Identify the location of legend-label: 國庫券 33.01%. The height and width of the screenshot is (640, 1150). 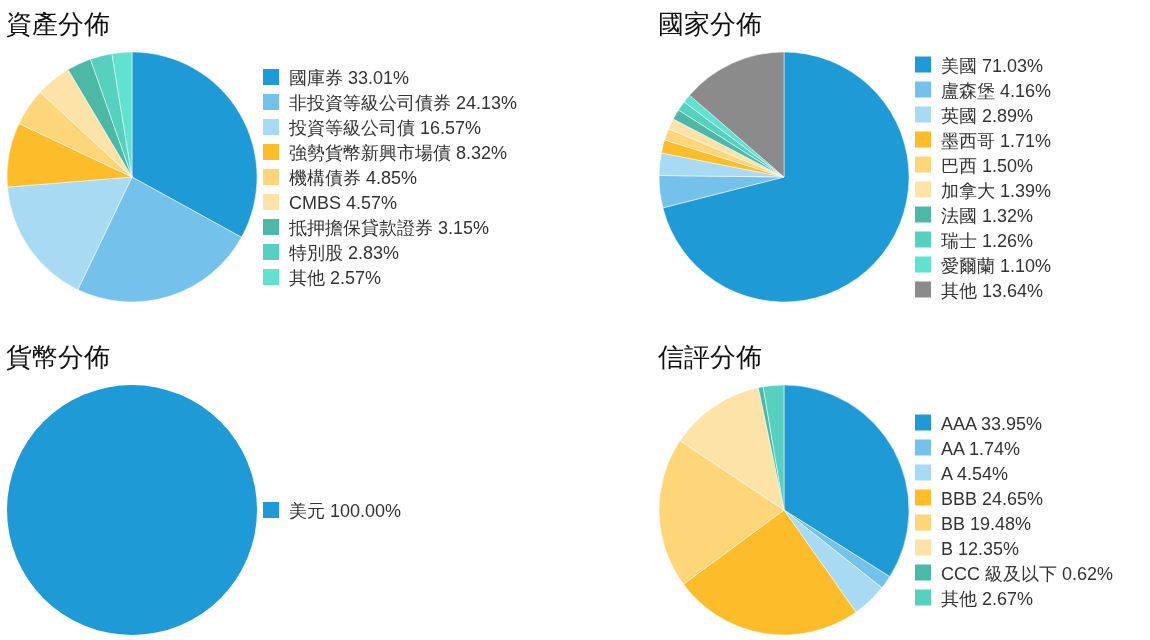
(349, 78).